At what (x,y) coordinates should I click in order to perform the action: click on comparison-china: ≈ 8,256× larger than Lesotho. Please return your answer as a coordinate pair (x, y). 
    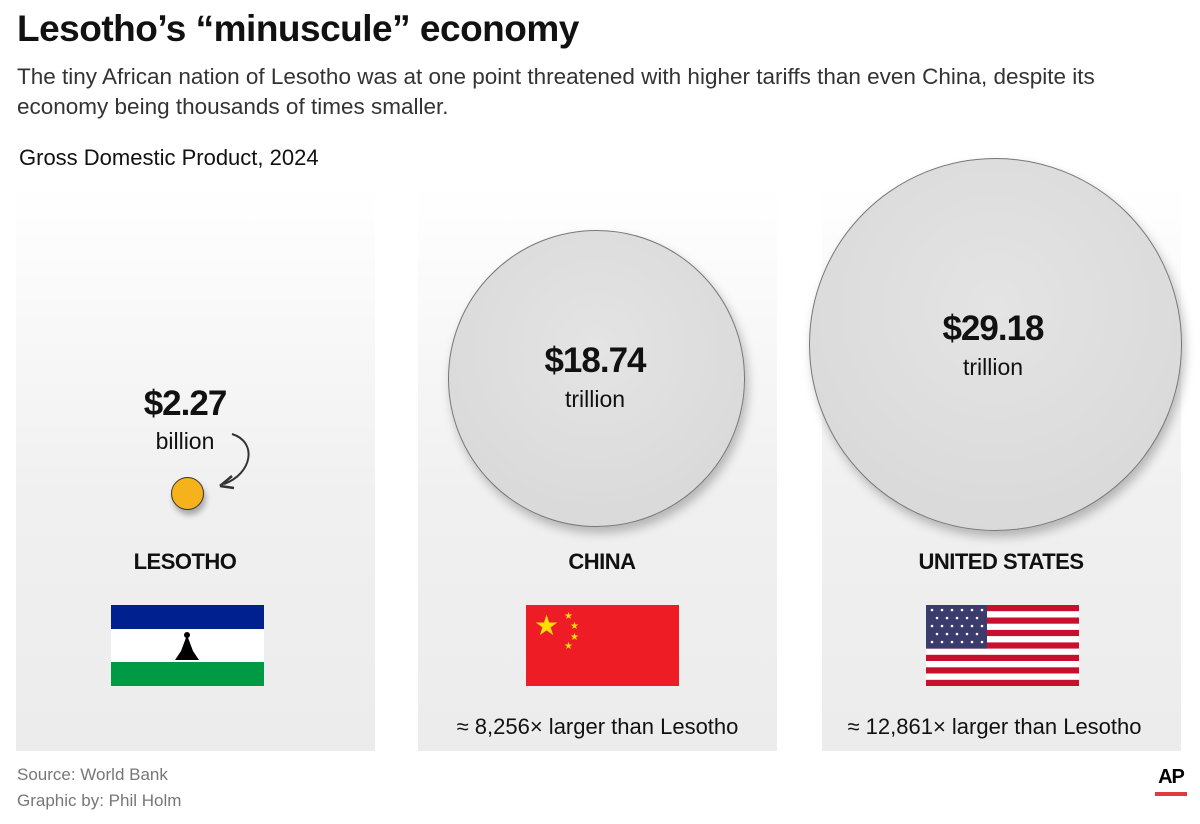
    Looking at the image, I should click on (597, 726).